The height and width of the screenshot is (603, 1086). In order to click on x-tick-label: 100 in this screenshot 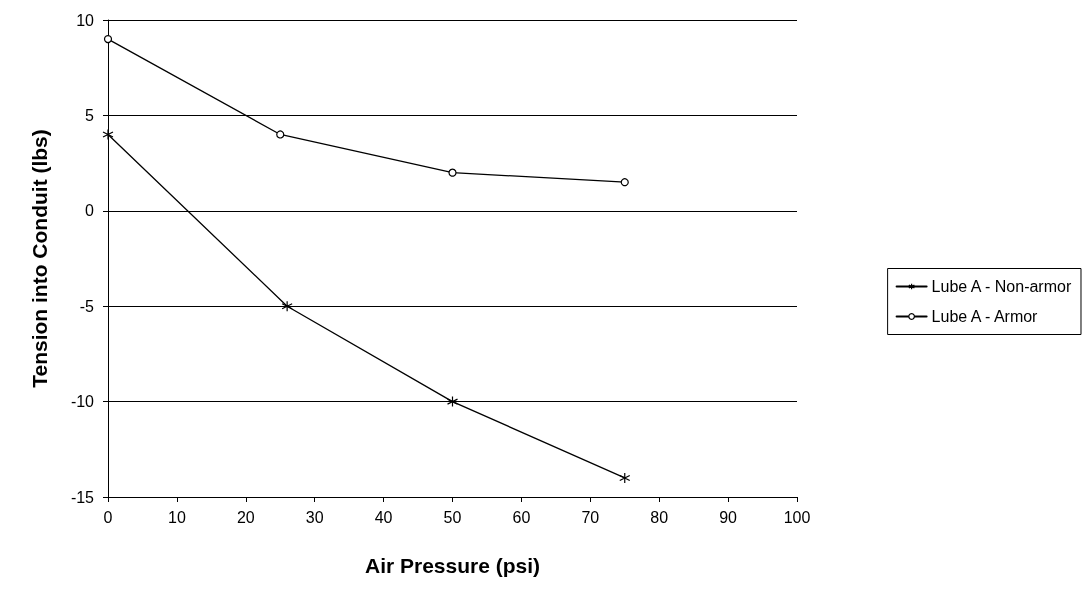, I will do `click(797, 517)`.